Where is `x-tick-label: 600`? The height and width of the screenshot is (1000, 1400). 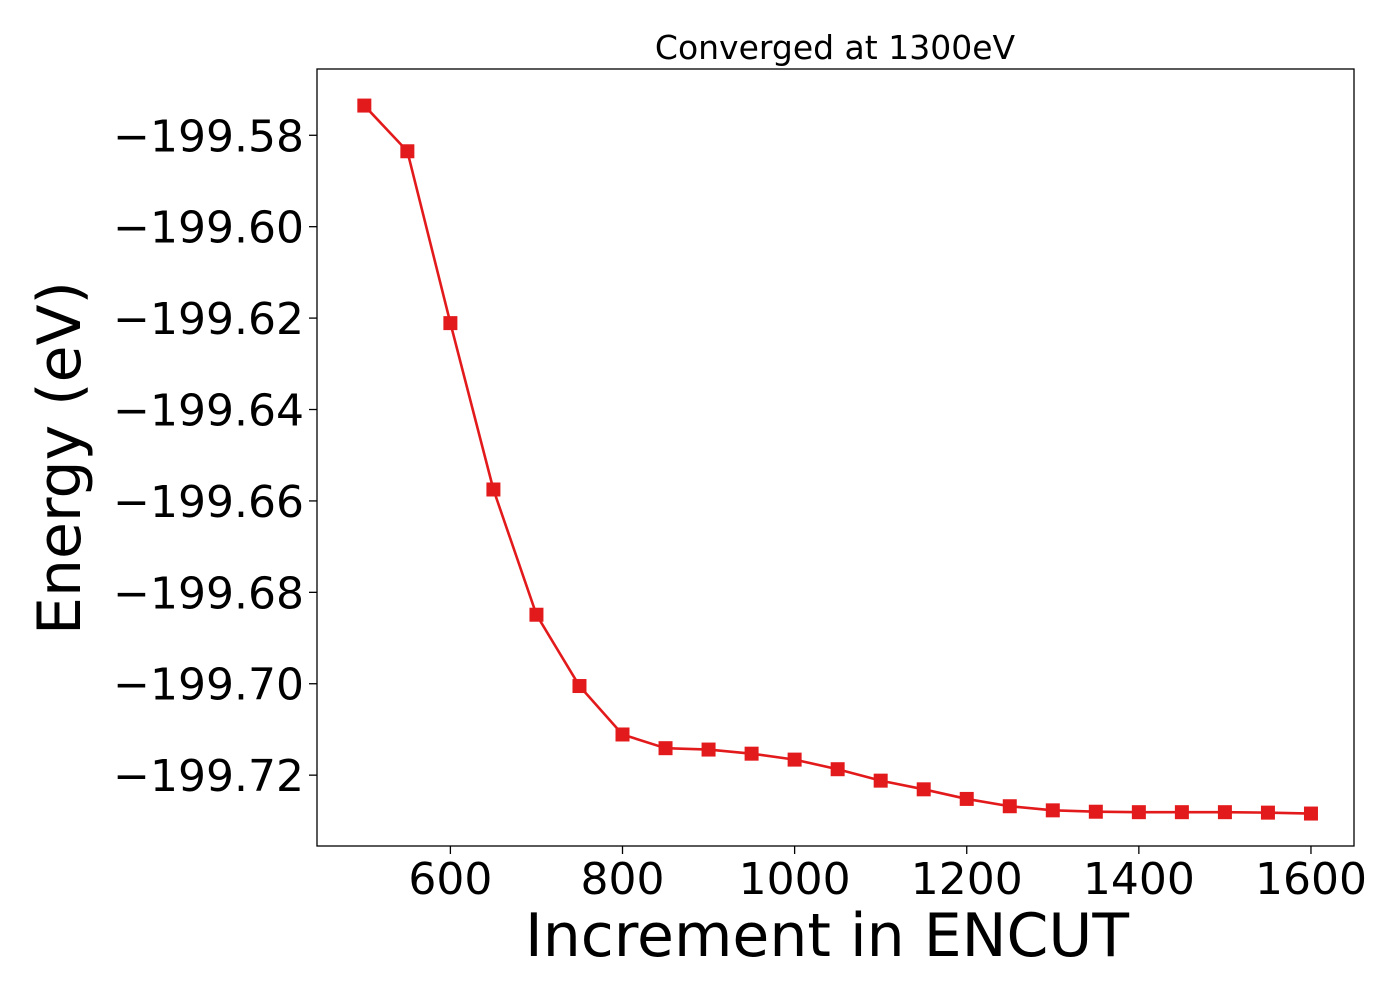 x-tick-label: 600 is located at coordinates (450, 879).